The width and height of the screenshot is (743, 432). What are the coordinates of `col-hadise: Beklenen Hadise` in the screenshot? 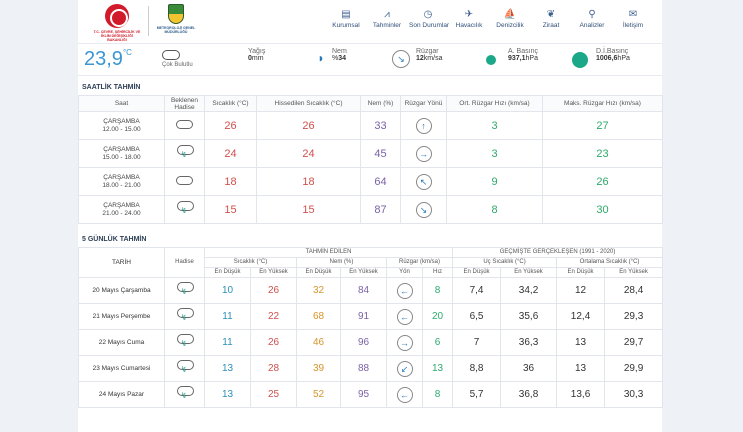 It's located at (184, 103).